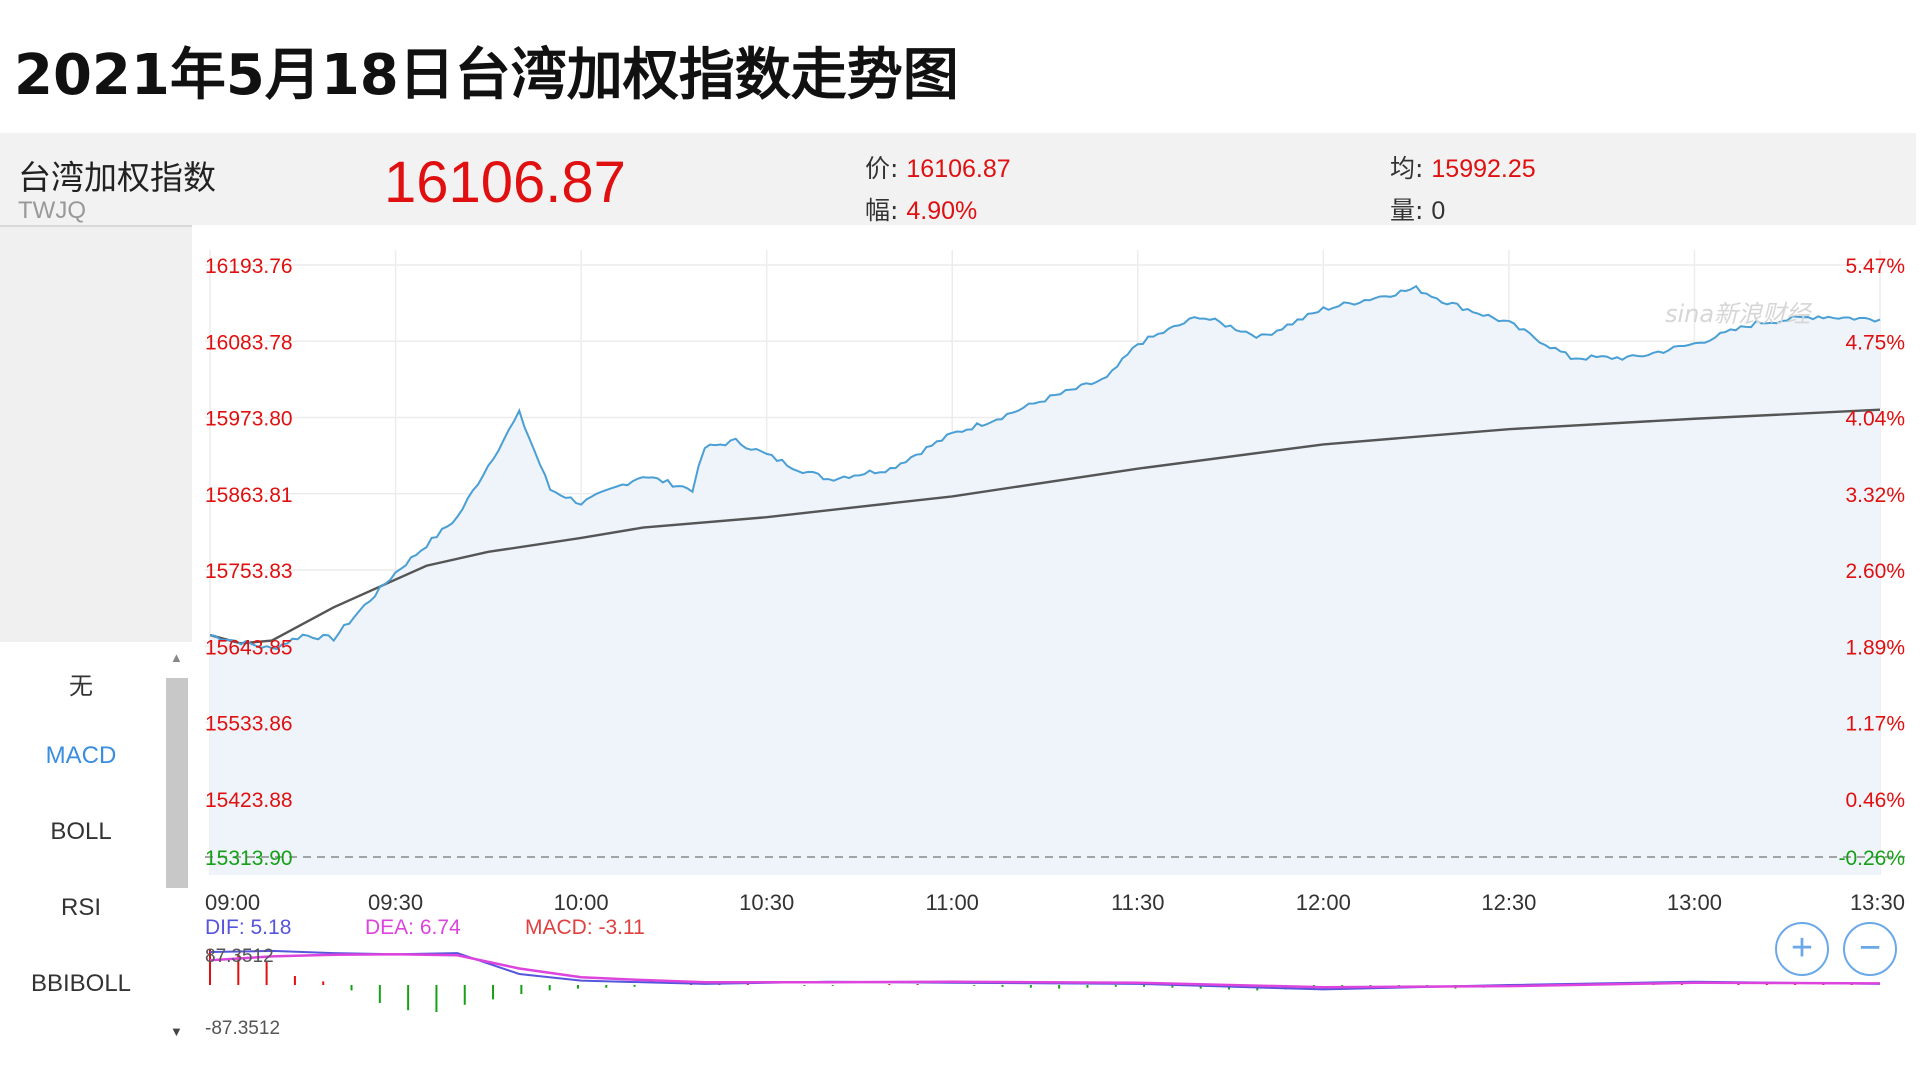 The width and height of the screenshot is (1920, 1080). What do you see at coordinates (1323, 902) in the screenshot?
I see `x-tick-label: 12:00` at bounding box center [1323, 902].